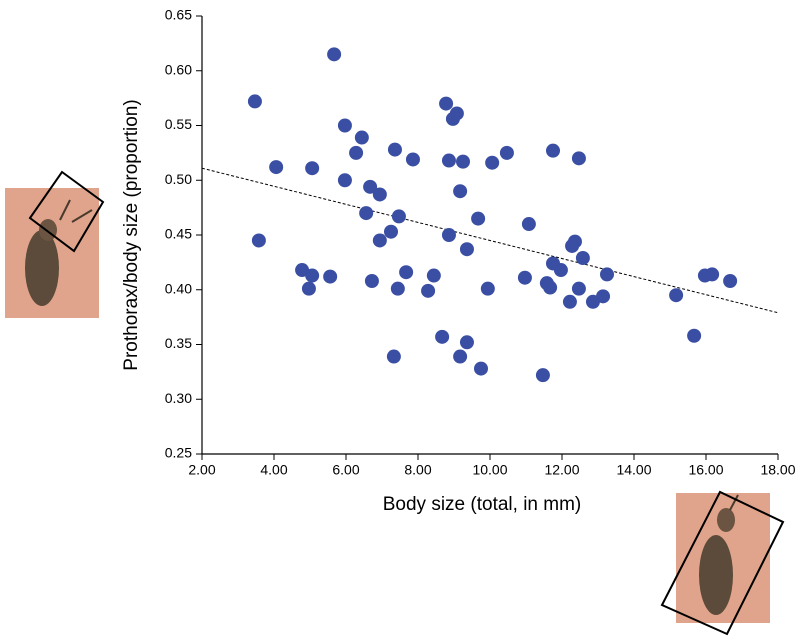 The image size is (803, 637). What do you see at coordinates (705, 470) in the screenshot?
I see `x-tick-label: 16.00` at bounding box center [705, 470].